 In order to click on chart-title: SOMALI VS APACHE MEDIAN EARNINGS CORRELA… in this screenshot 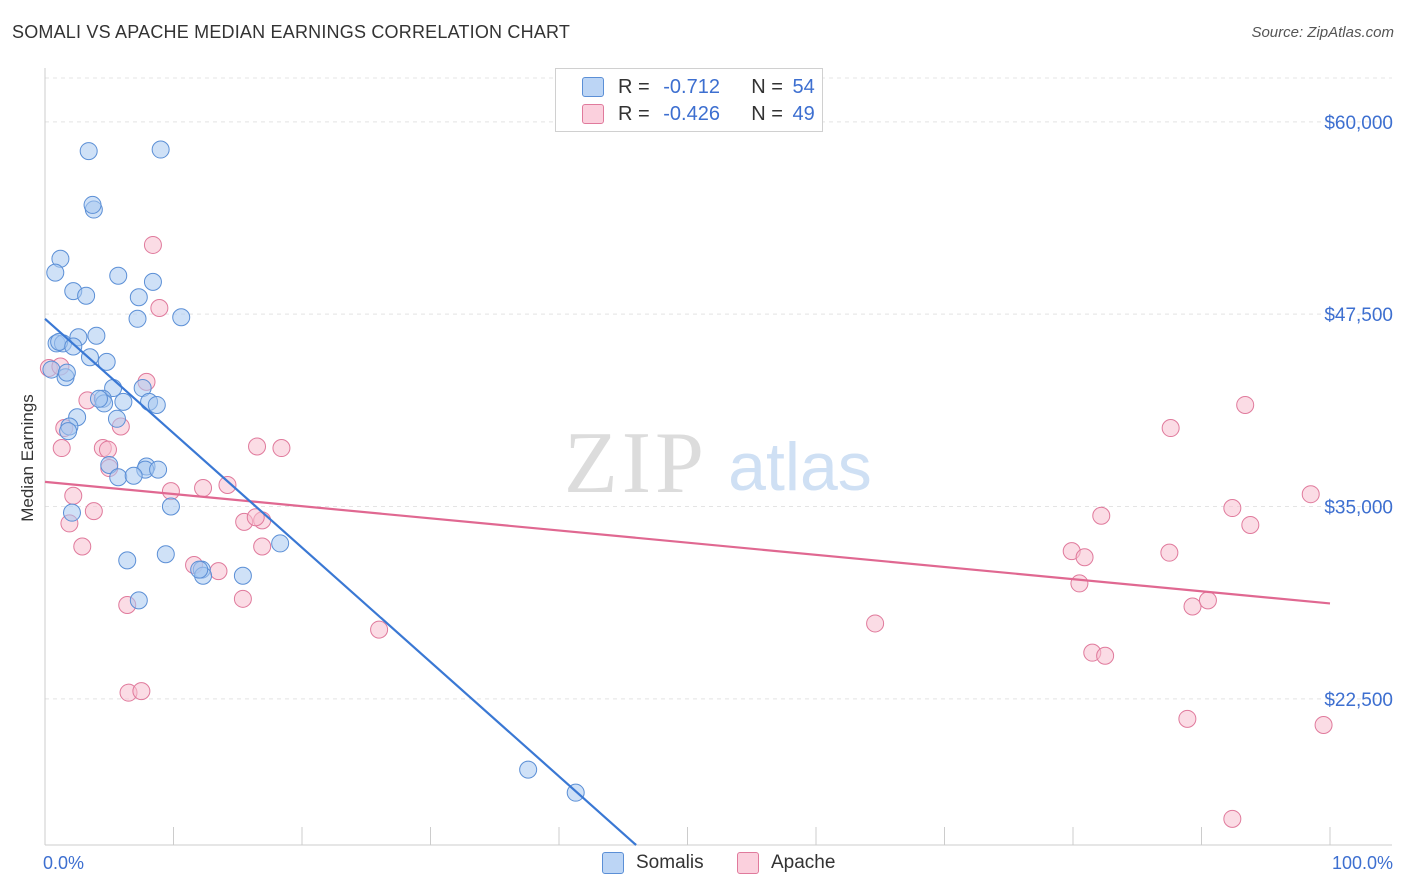, I will do `click(291, 32)`.